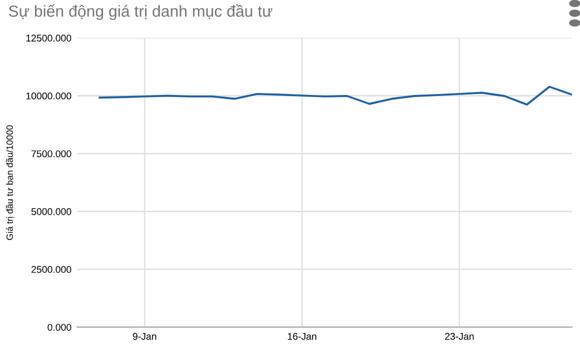  Describe the element at coordinates (140, 12) in the screenshot. I see `chart-title: Sự biến động giá trị danh mục đầu tư` at that location.